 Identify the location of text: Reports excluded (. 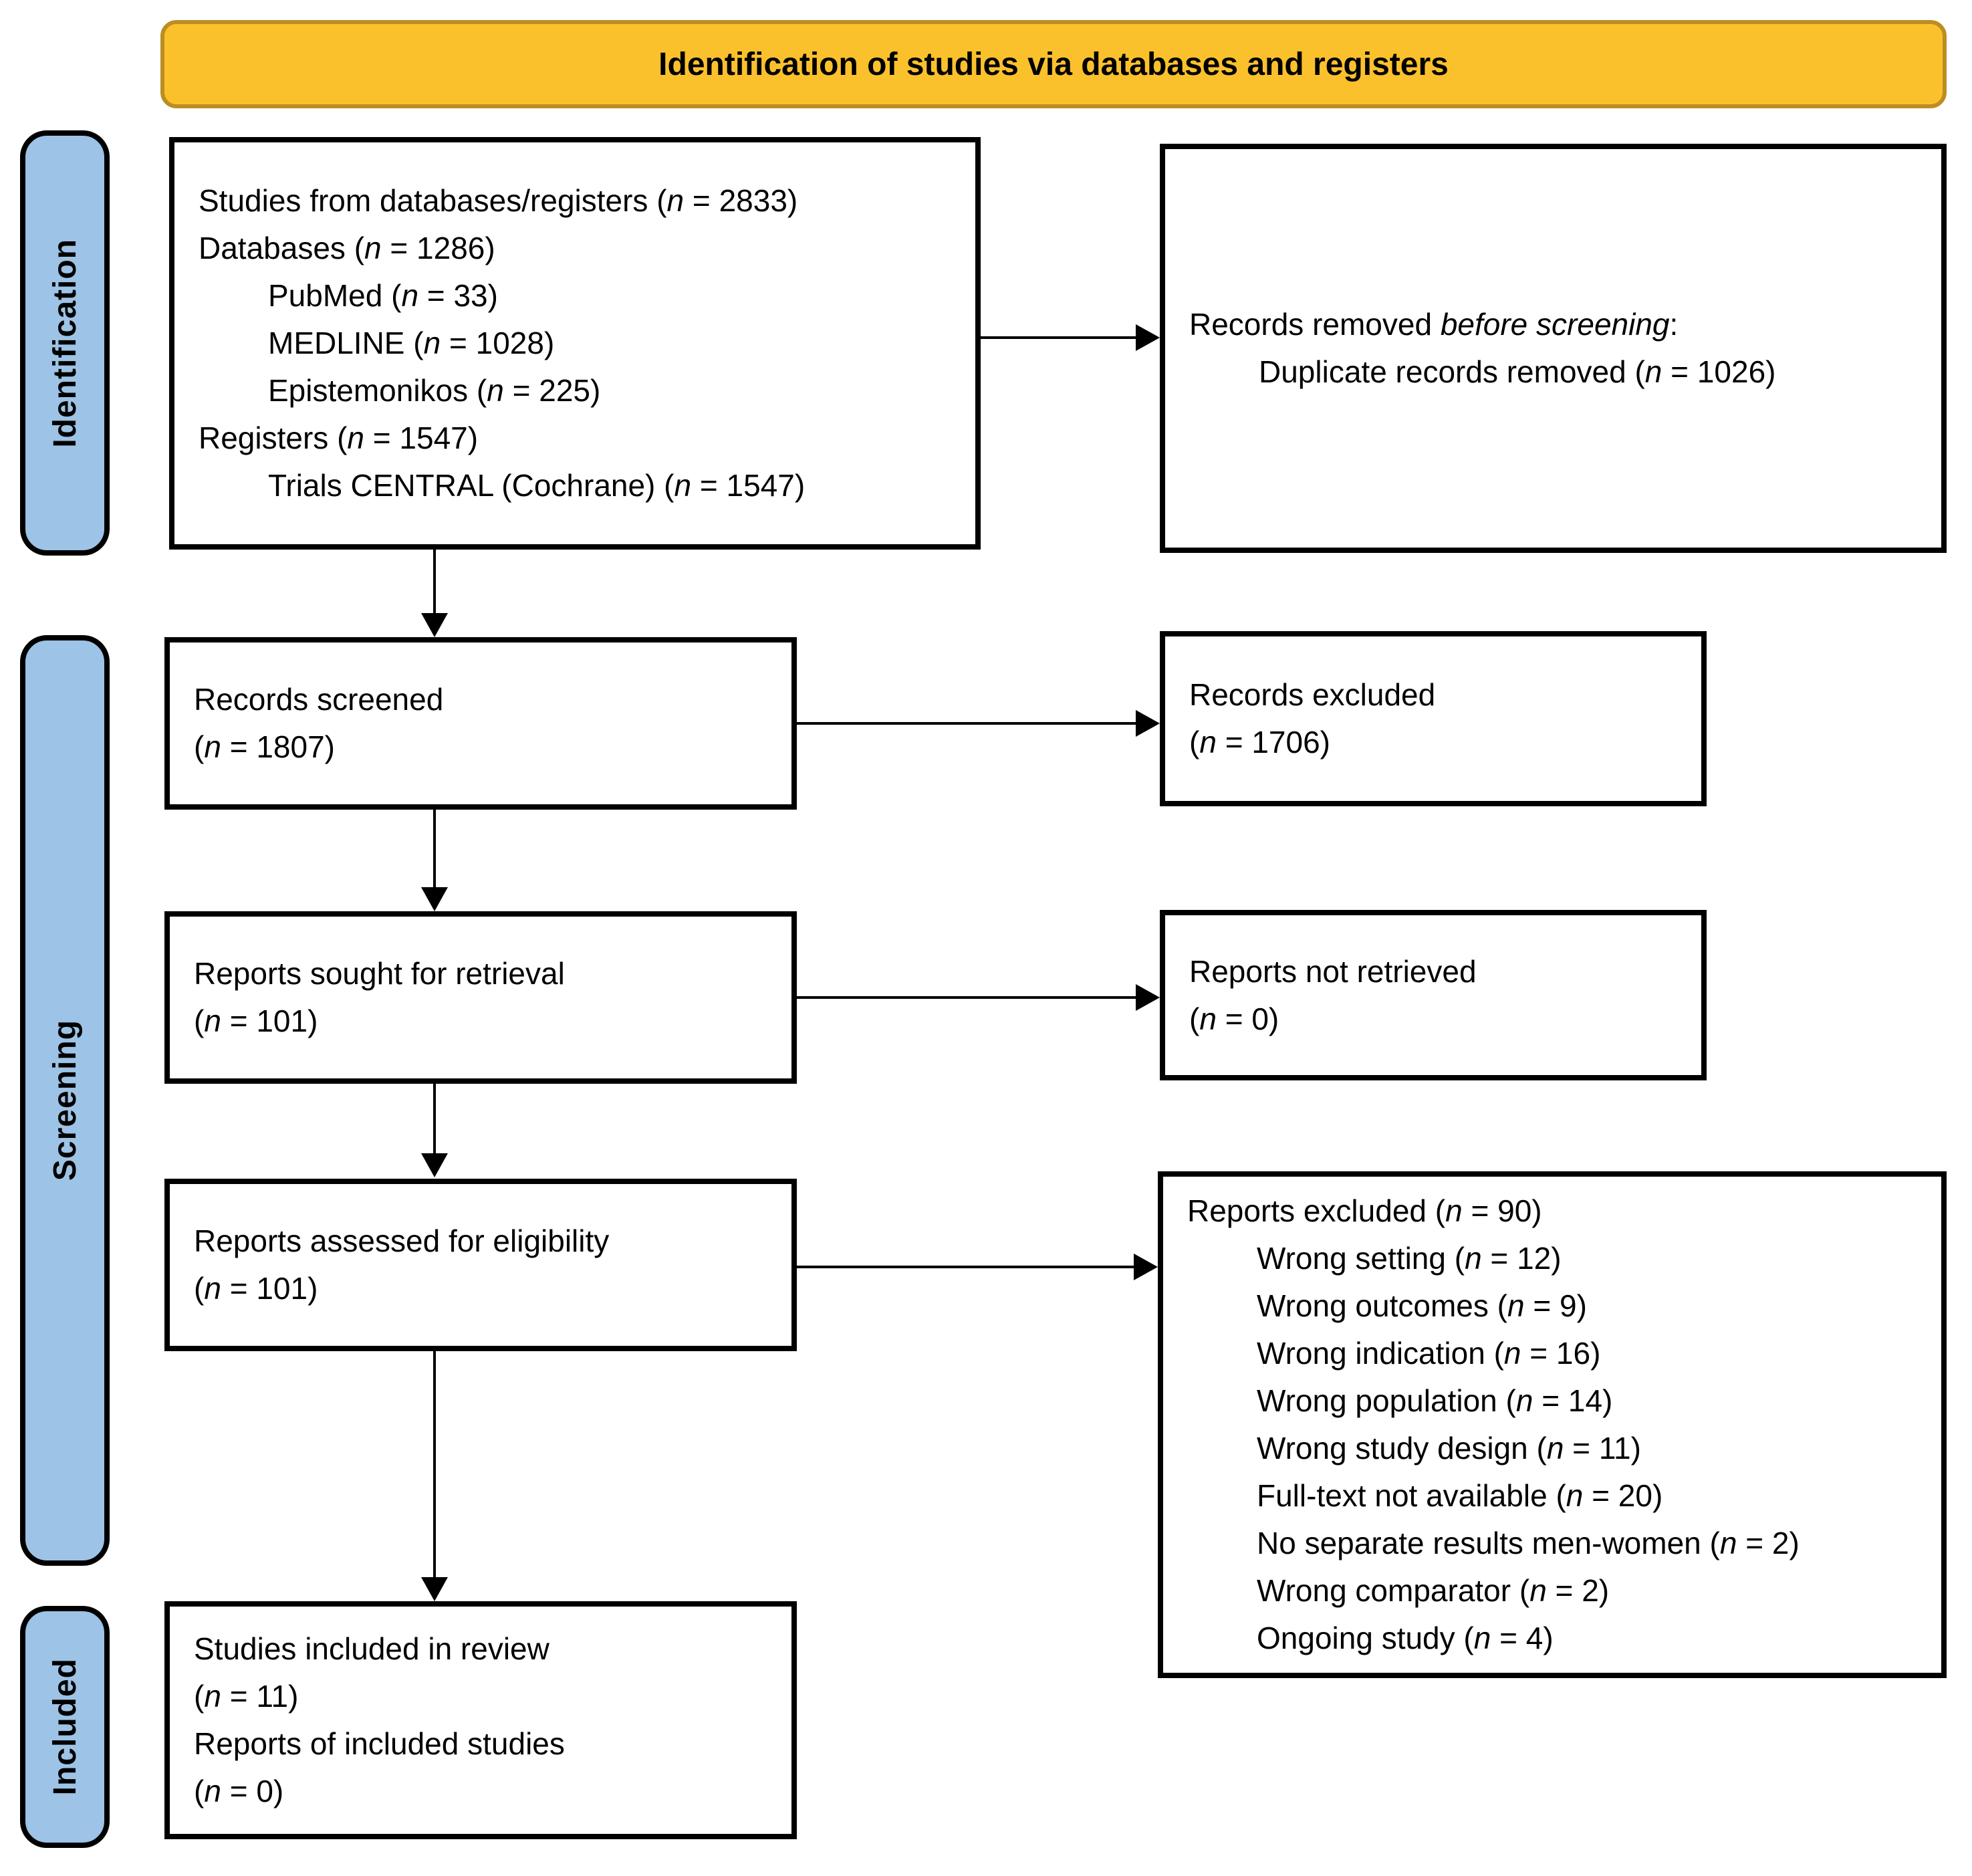
(1317, 1210).